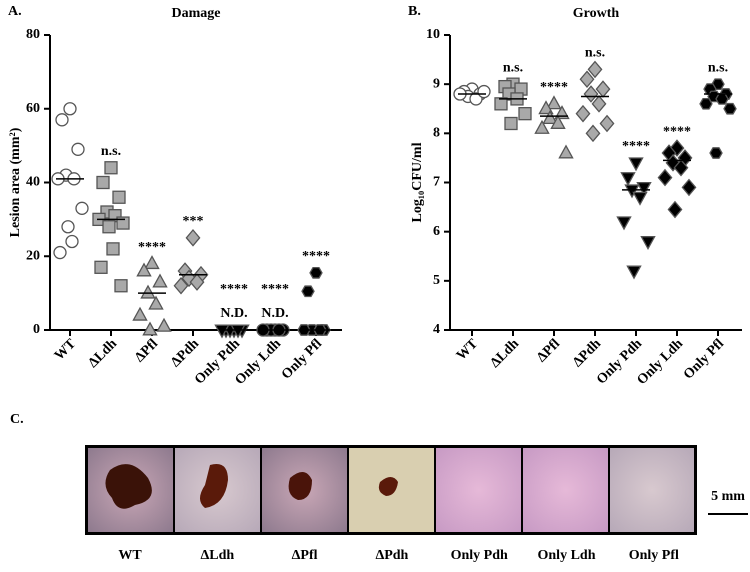  I want to click on panel-label: A., so click(15, 11).